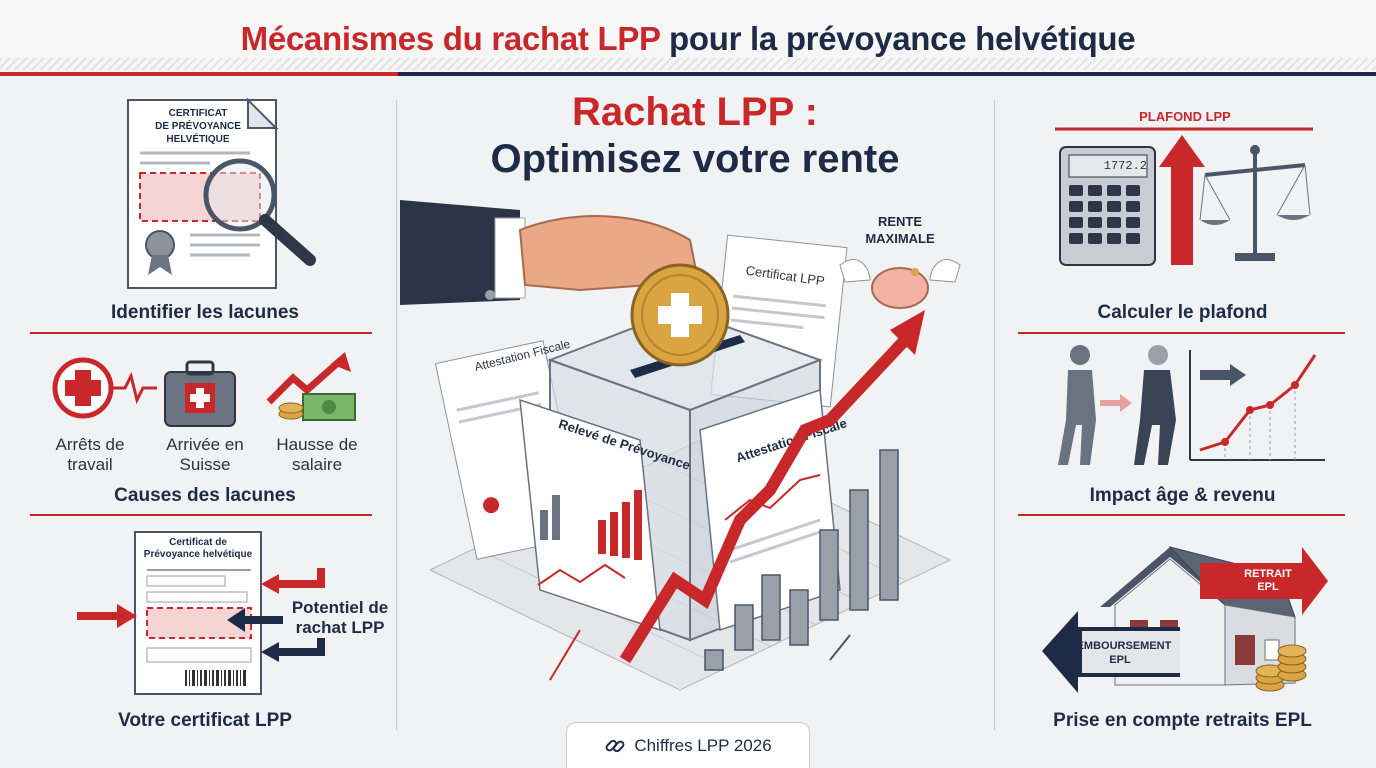  Describe the element at coordinates (1268, 587) in the screenshot. I see `retrait-line2: EPL` at that location.